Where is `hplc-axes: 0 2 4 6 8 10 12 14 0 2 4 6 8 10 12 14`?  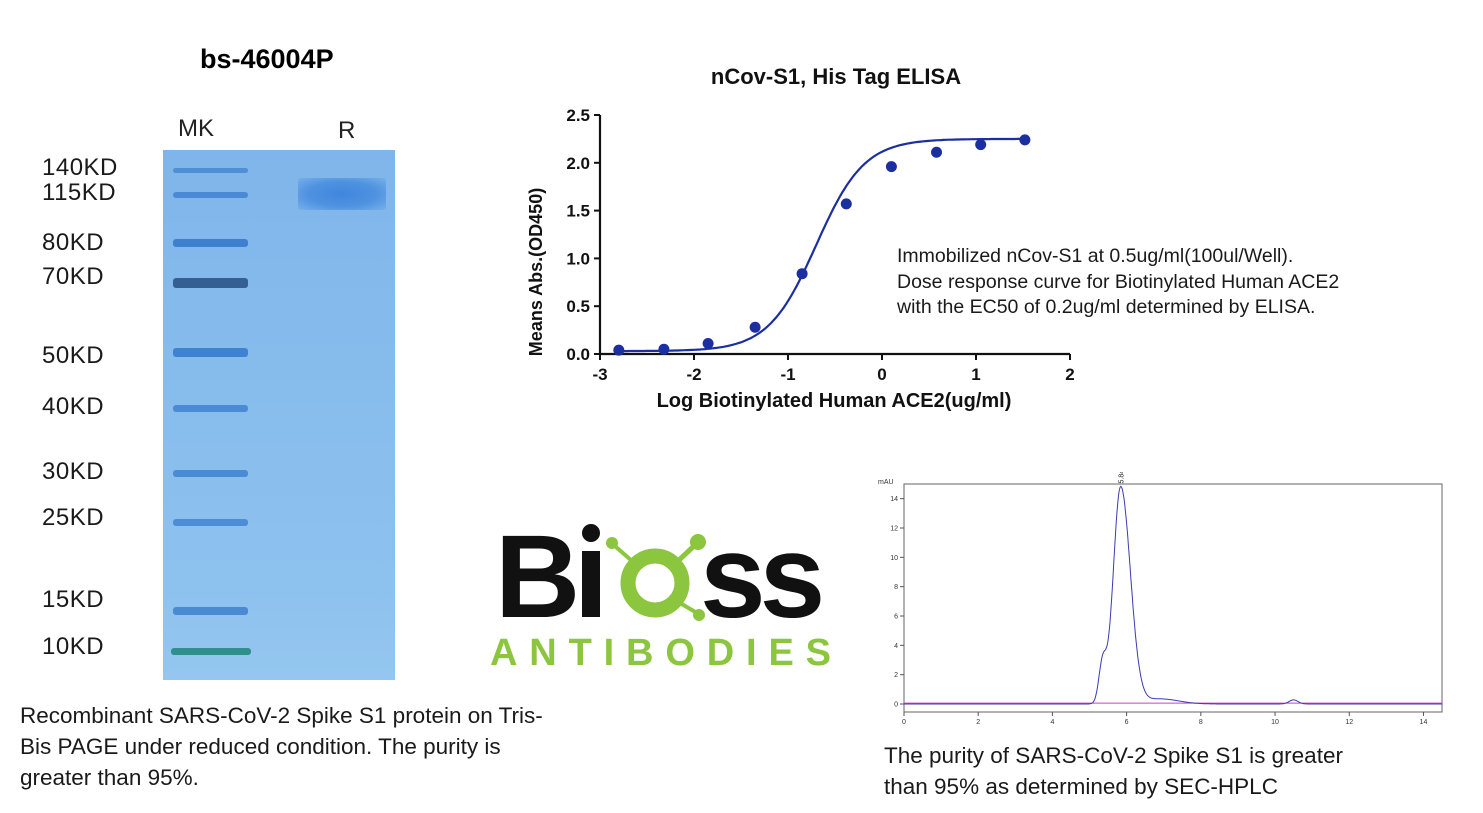
hplc-axes: 0 2 4 6 8 10 12 14 0 2 4 6 8 10 12 14 is located at coordinates (1166, 604).